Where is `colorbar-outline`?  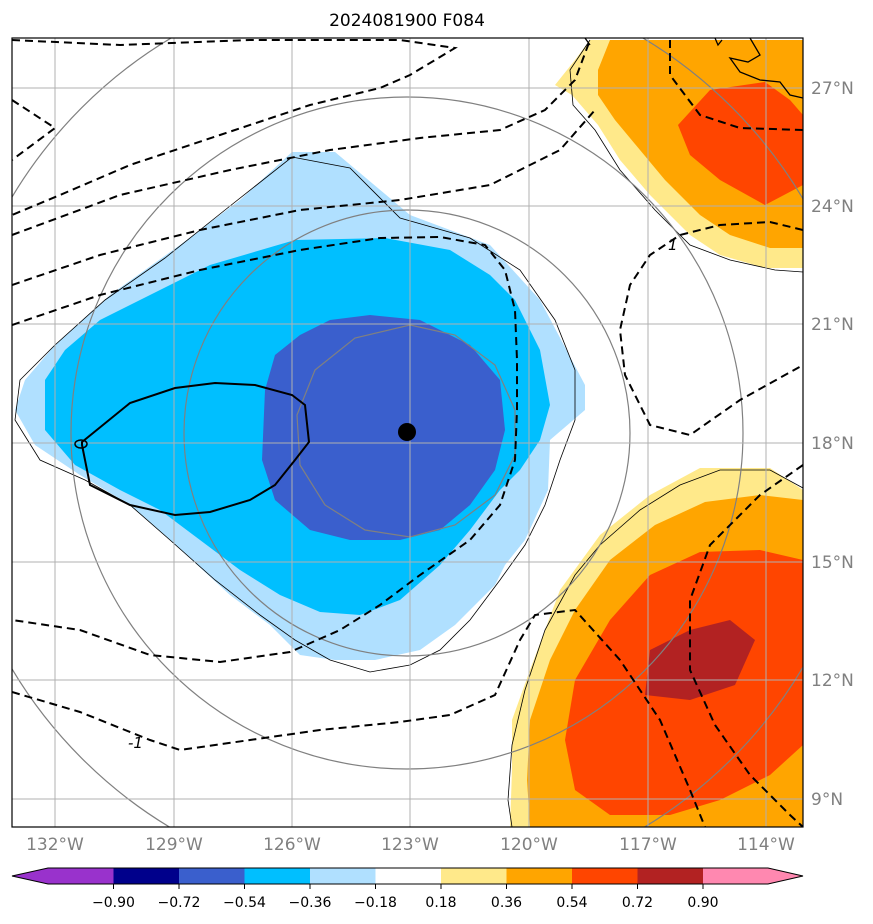 colorbar-outline is located at coordinates (407, 876).